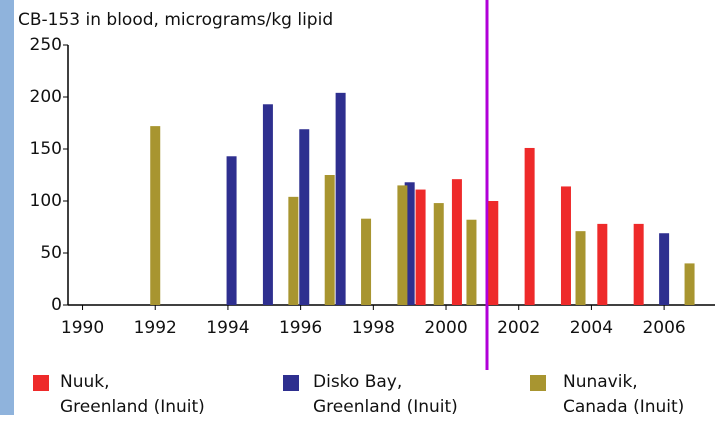 The width and height of the screenshot is (720, 421). What do you see at coordinates (132, 394) in the screenshot?
I see `legend-label: Nuuk, Greenland (Inuit)` at bounding box center [132, 394].